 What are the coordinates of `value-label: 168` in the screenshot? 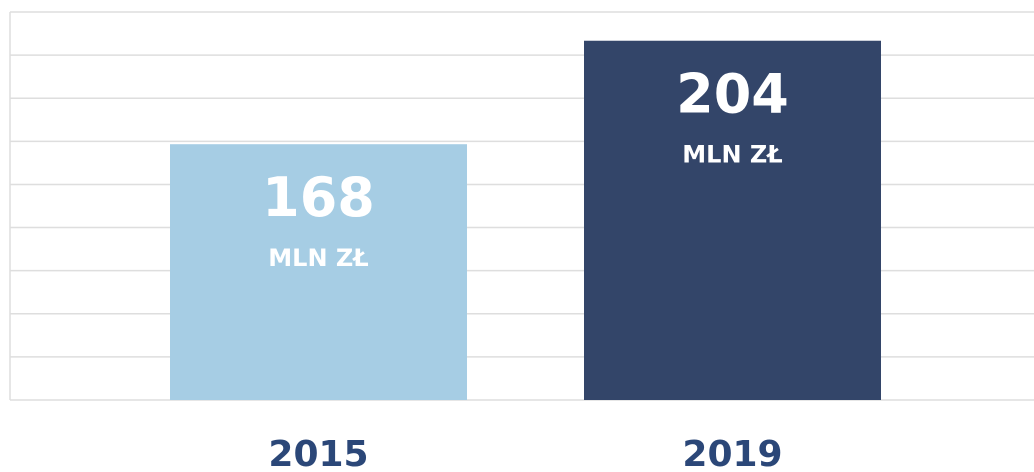 It's located at (318, 197).